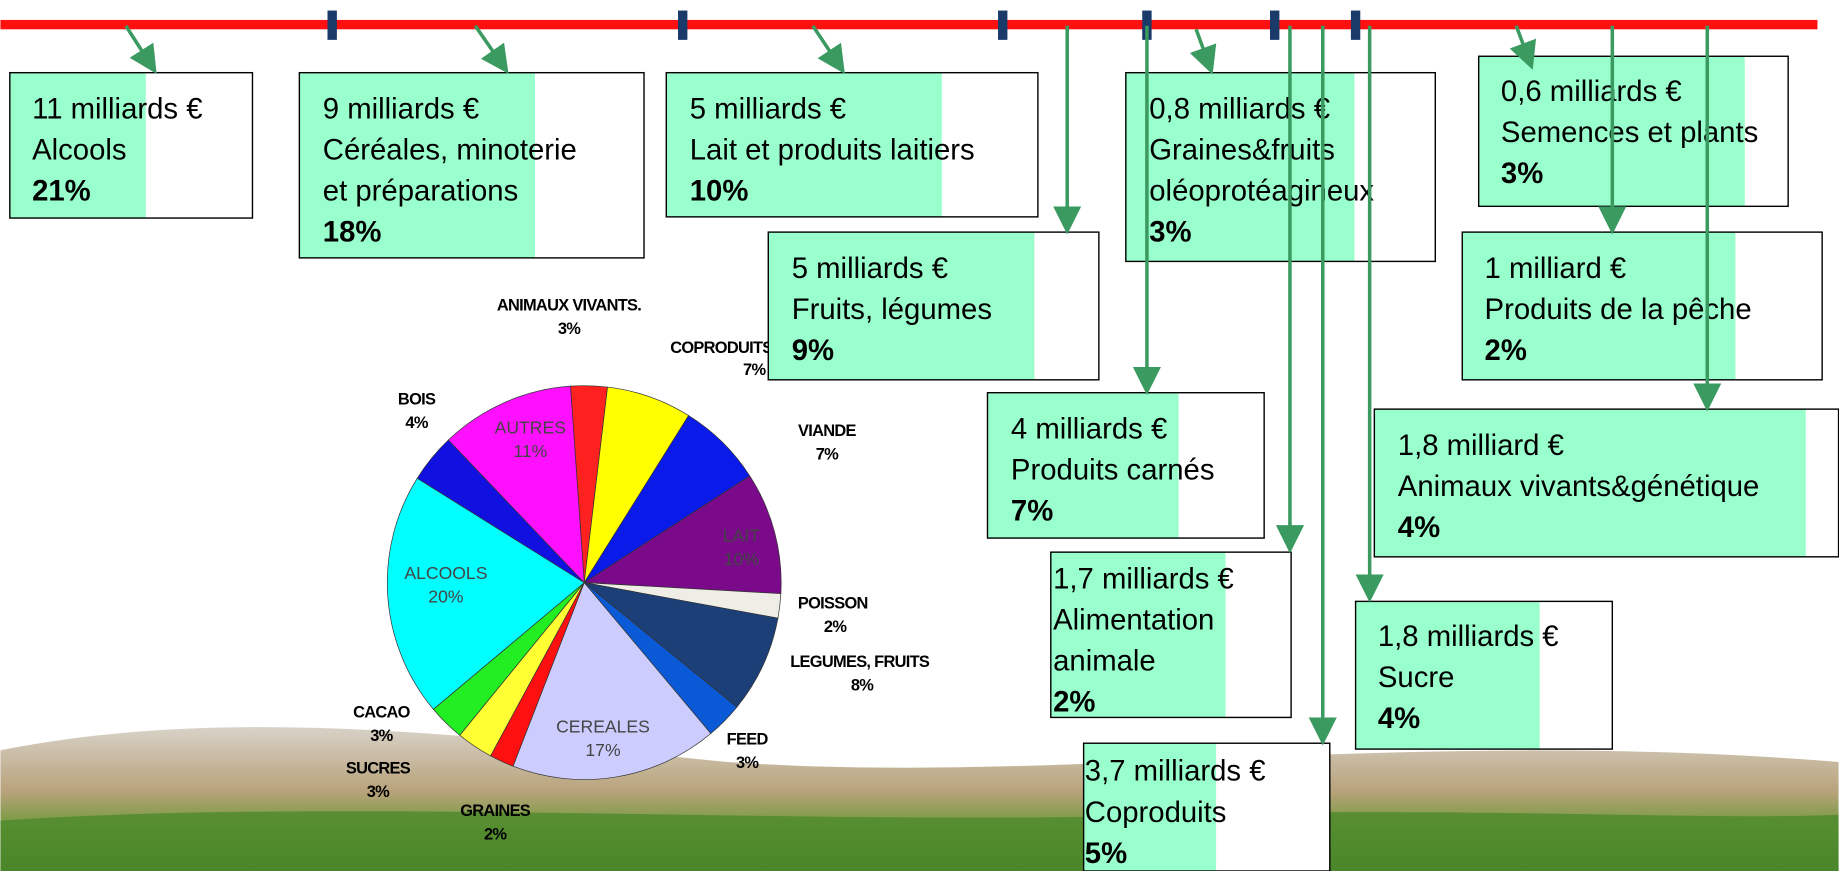  I want to click on info-box: 5 milliards € Fruits, légumes 9%, so click(933, 306).